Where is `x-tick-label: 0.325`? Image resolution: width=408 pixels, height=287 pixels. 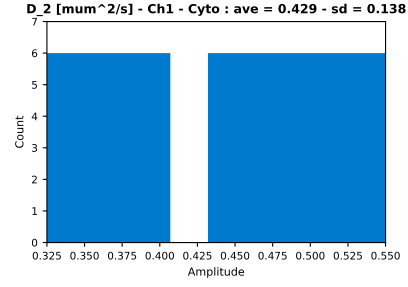 x-tick-label: 0.325 is located at coordinates (46, 256).